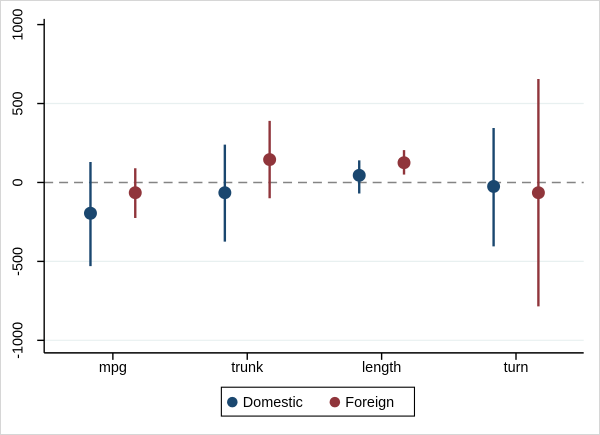  What do you see at coordinates (18, 103) in the screenshot?
I see `y-axis-tick-label: 500` at bounding box center [18, 103].